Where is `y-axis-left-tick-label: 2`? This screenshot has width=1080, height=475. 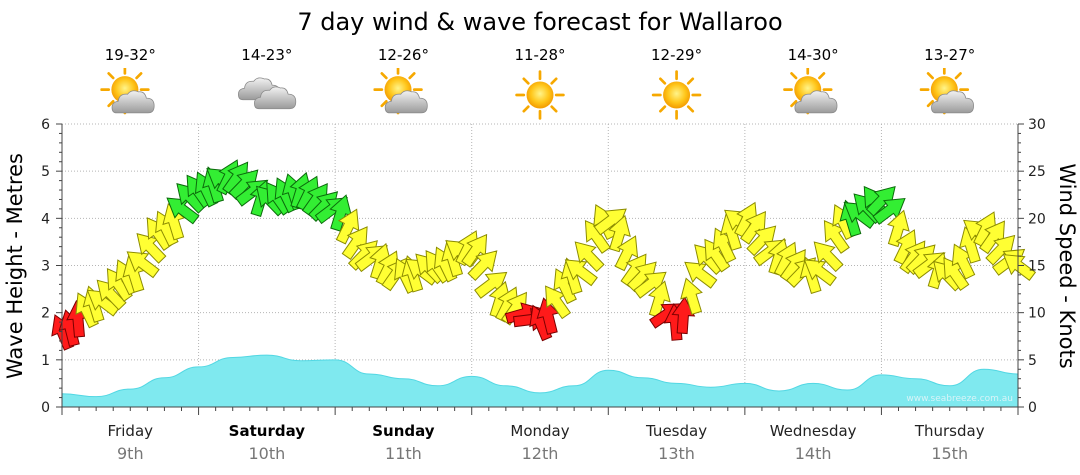 y-axis-left-tick-label: 2 is located at coordinates (45, 314).